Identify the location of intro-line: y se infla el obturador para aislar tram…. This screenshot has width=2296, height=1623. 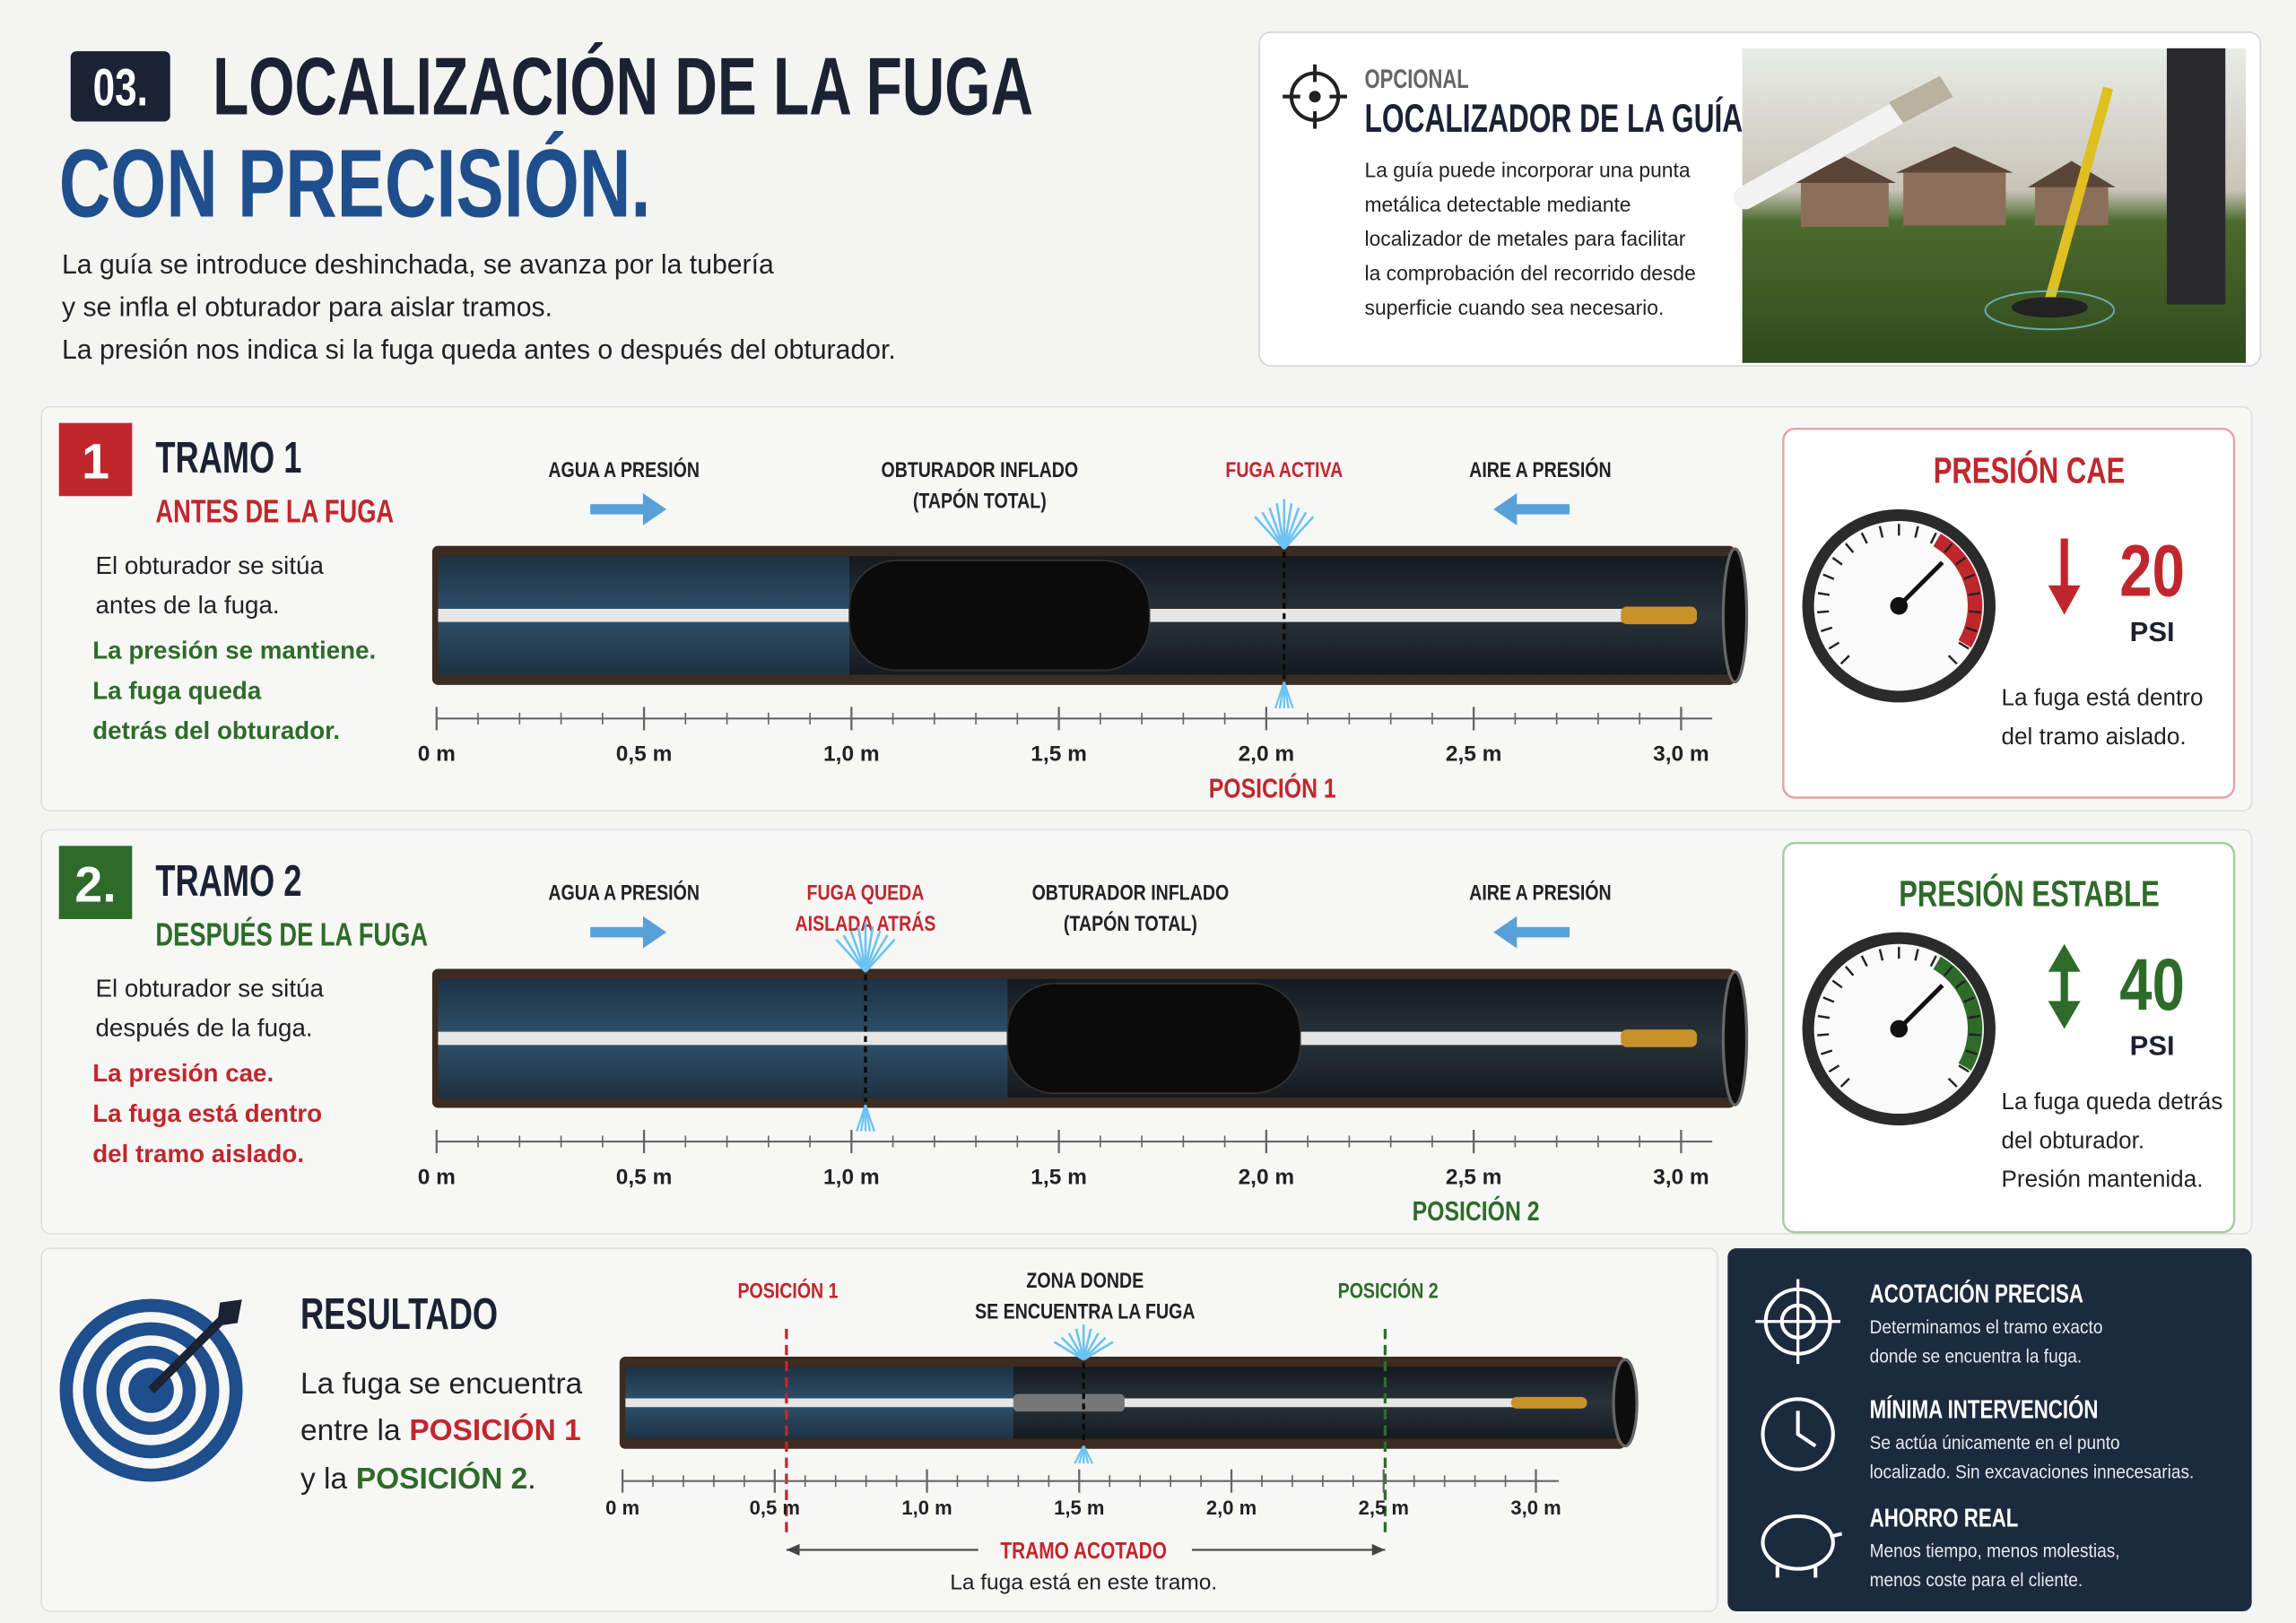
(307, 308).